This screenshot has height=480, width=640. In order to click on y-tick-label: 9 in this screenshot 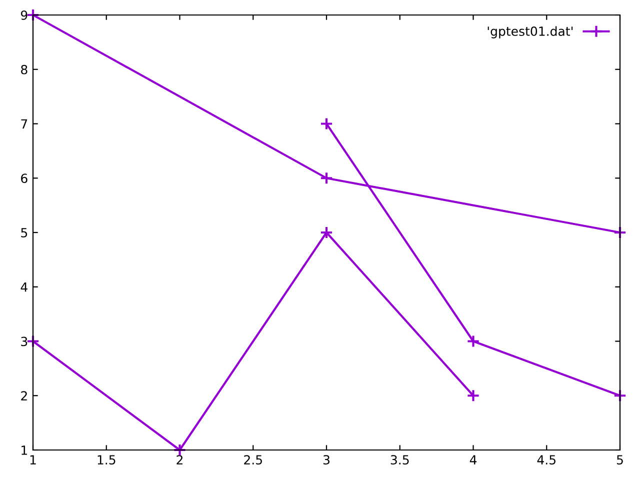, I will do `click(24, 15)`.